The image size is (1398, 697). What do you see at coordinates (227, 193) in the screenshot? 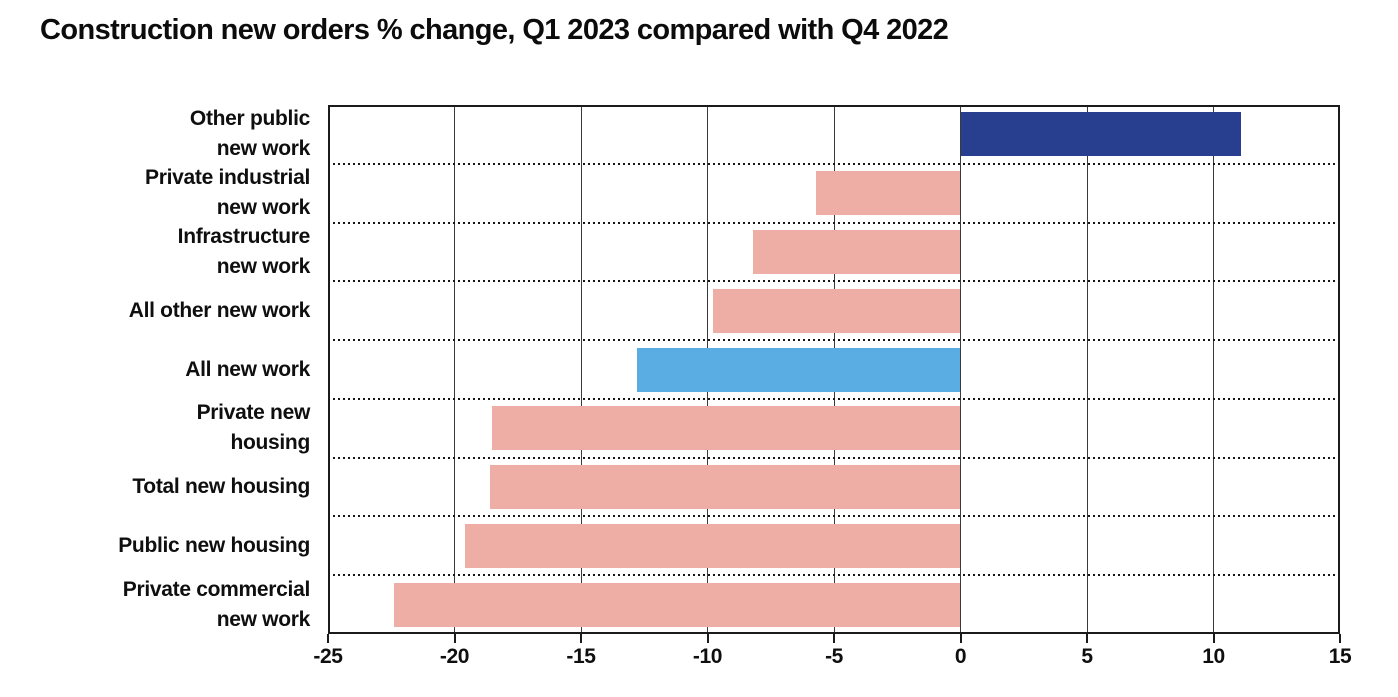
I see `category-label-private-industrial-new-work: Private industrial new work` at bounding box center [227, 193].